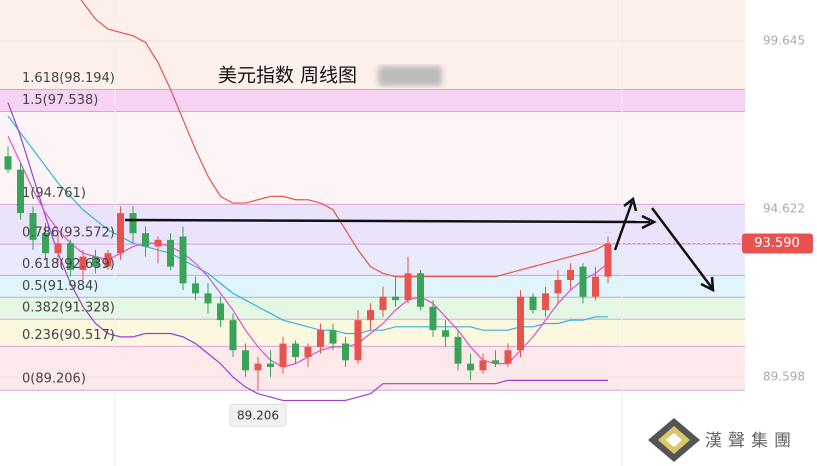 The width and height of the screenshot is (817, 466). What do you see at coordinates (784, 209) in the screenshot?
I see `y-tick-label: 94.622` at bounding box center [784, 209].